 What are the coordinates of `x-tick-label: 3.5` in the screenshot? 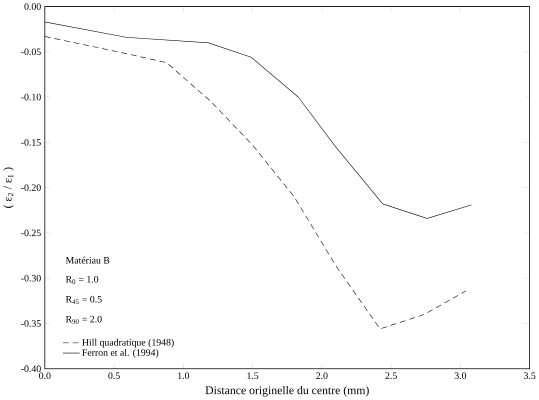 It's located at (530, 376).